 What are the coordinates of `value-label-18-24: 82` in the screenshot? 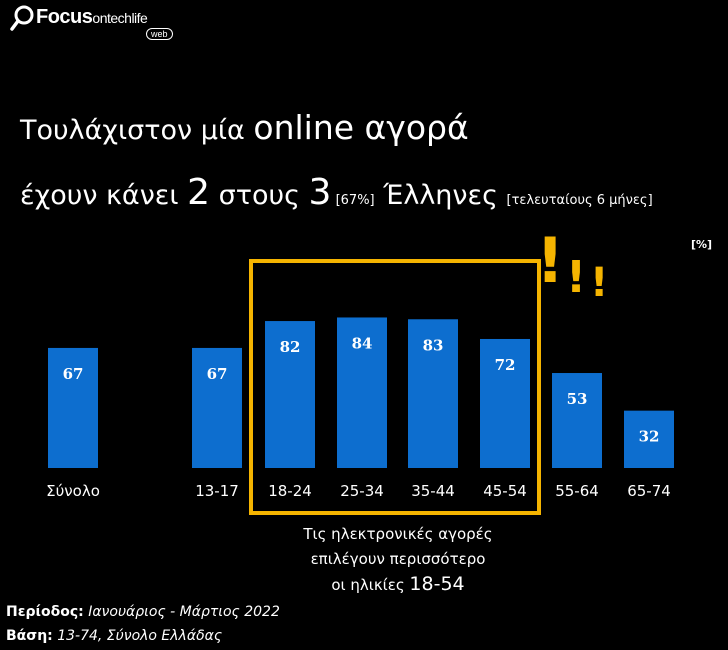 It's located at (290, 347).